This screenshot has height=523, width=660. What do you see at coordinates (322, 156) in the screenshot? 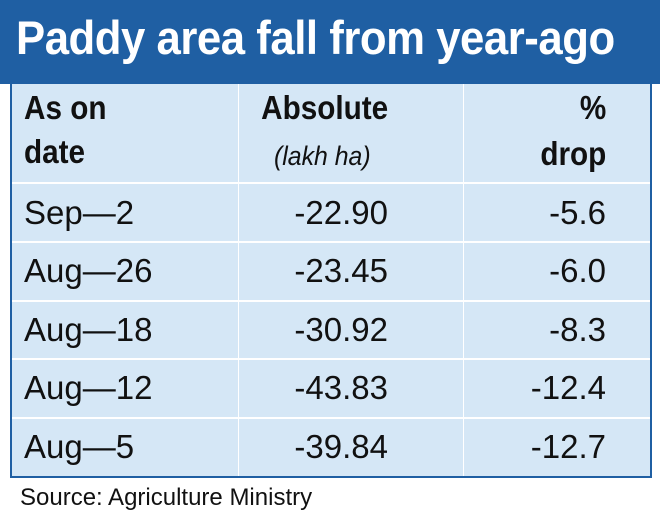
I see `header-absolute-unit: (lakh ha)` at bounding box center [322, 156].